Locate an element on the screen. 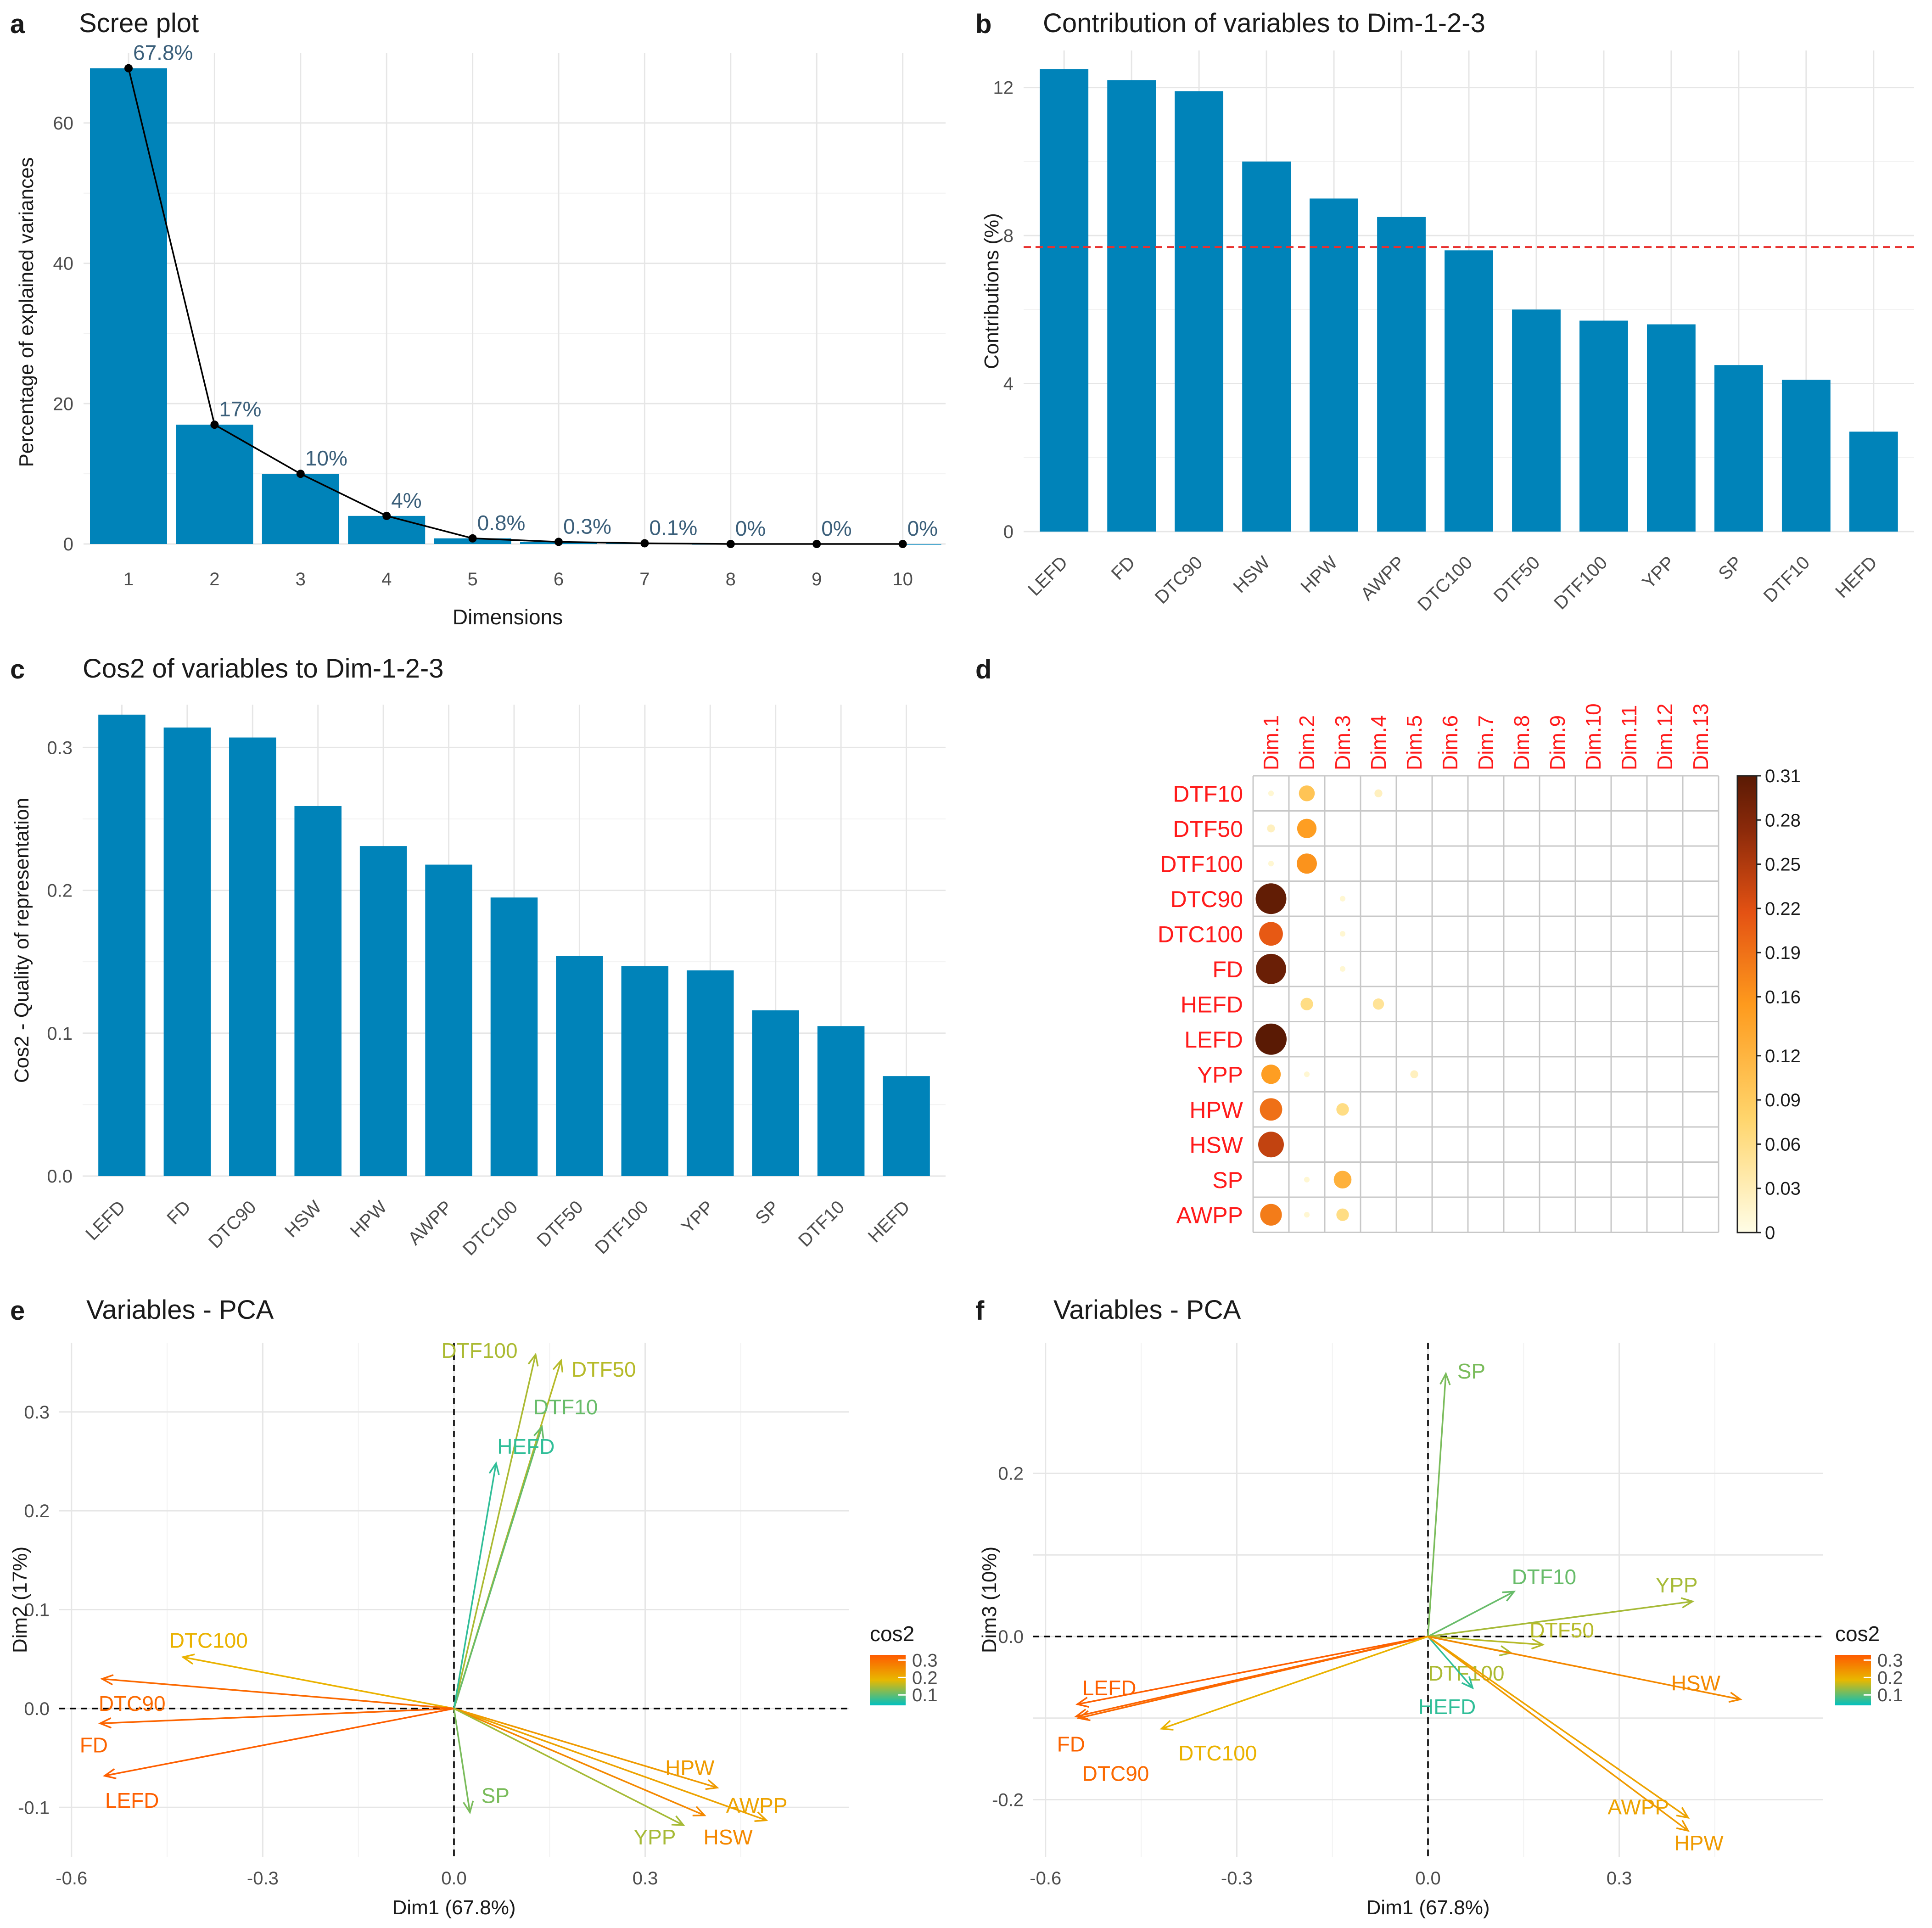  scree-bar is located at coordinates (387, 530).